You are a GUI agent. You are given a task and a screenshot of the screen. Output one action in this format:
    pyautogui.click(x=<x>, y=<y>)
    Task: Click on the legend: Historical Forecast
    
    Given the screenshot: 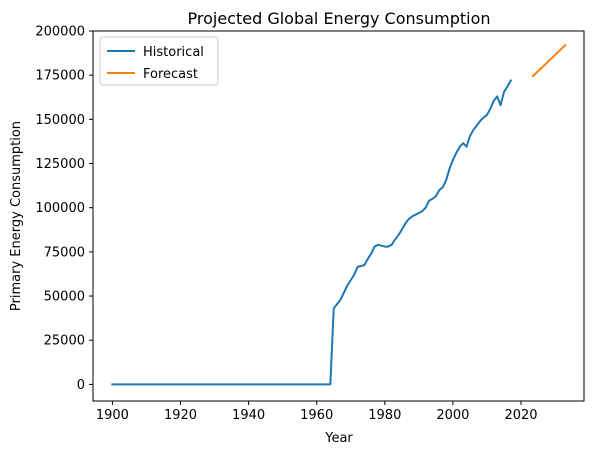 What is the action you would take?
    pyautogui.click(x=159, y=61)
    